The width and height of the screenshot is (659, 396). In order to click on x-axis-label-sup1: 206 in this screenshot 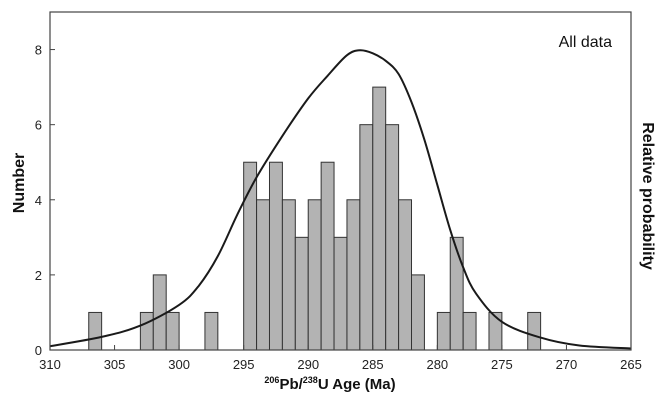, I will do `click(271, 380)`.